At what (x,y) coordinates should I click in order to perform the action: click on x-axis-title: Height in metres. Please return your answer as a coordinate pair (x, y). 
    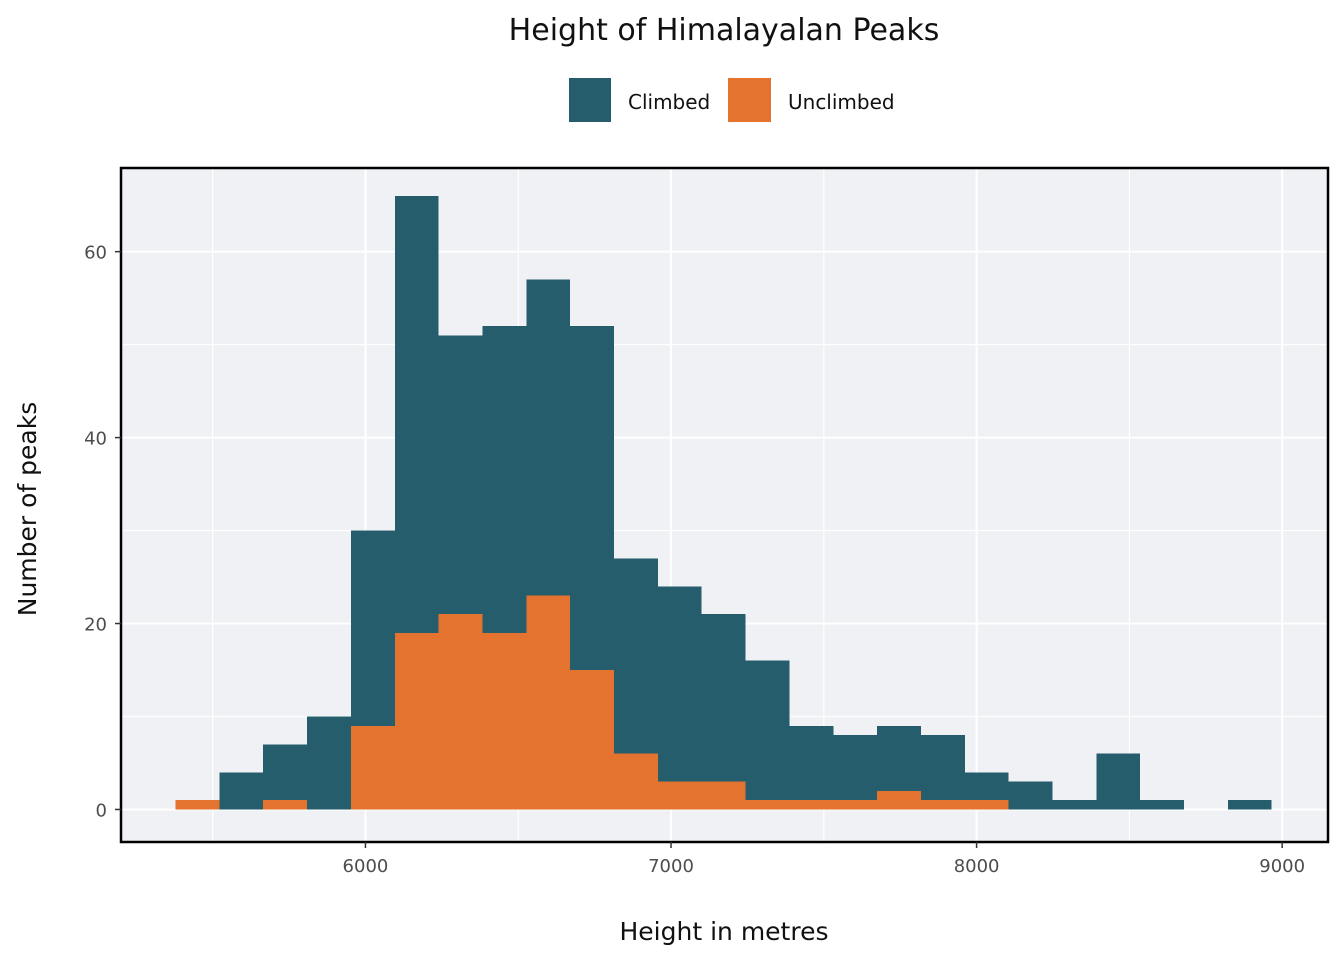
    Looking at the image, I should click on (724, 931).